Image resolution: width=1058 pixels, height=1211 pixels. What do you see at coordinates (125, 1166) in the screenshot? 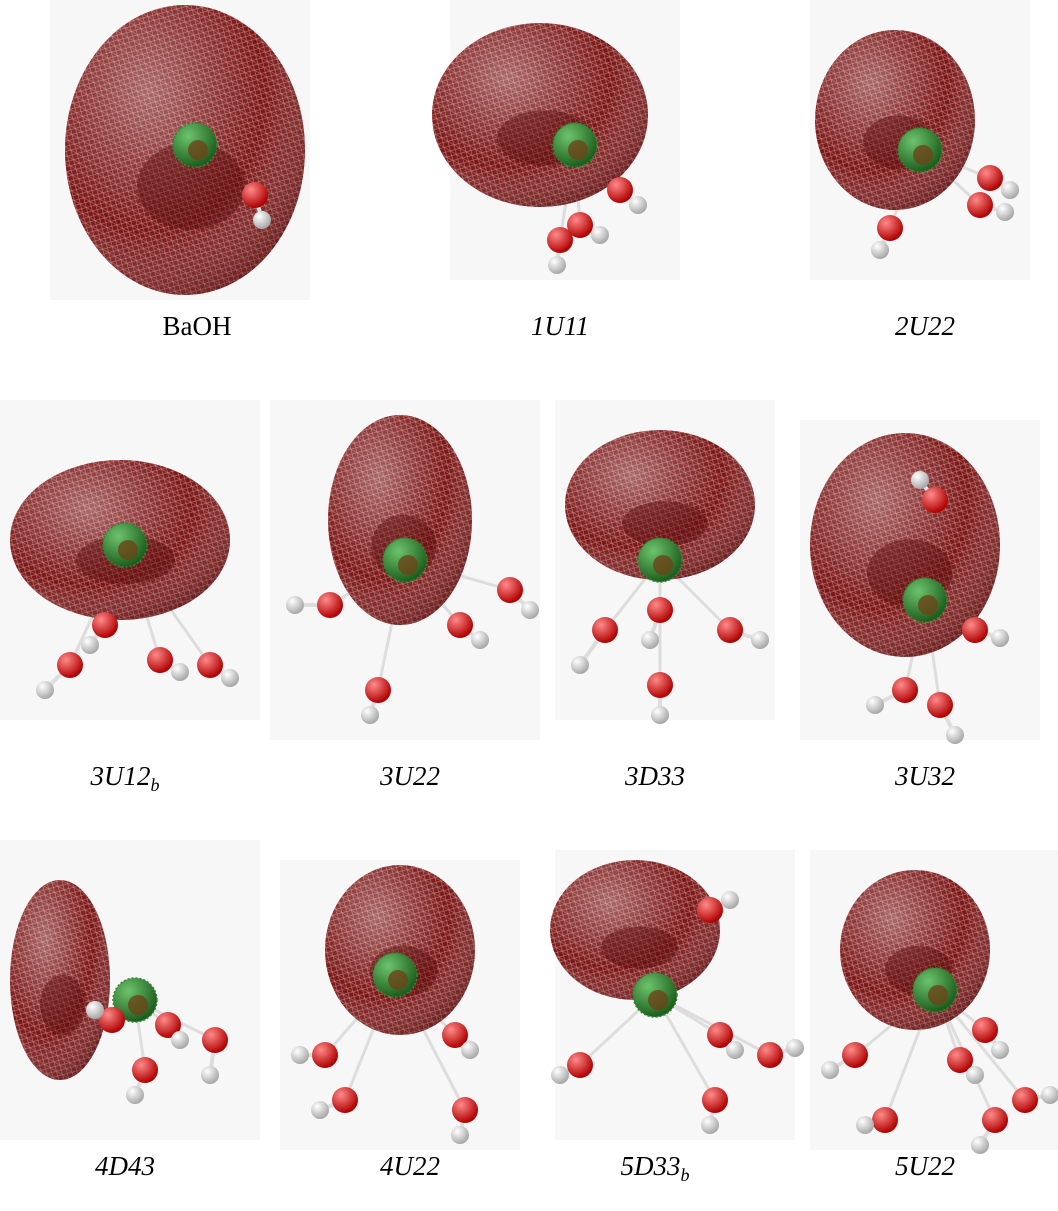
I see `panel-label: 4D43` at bounding box center [125, 1166].